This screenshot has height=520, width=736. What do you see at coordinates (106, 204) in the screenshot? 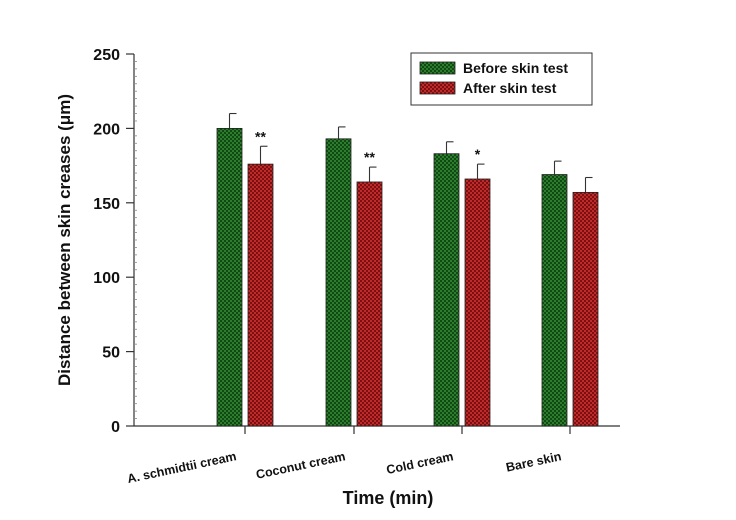
I see `y-tick-label: 150` at bounding box center [106, 204].